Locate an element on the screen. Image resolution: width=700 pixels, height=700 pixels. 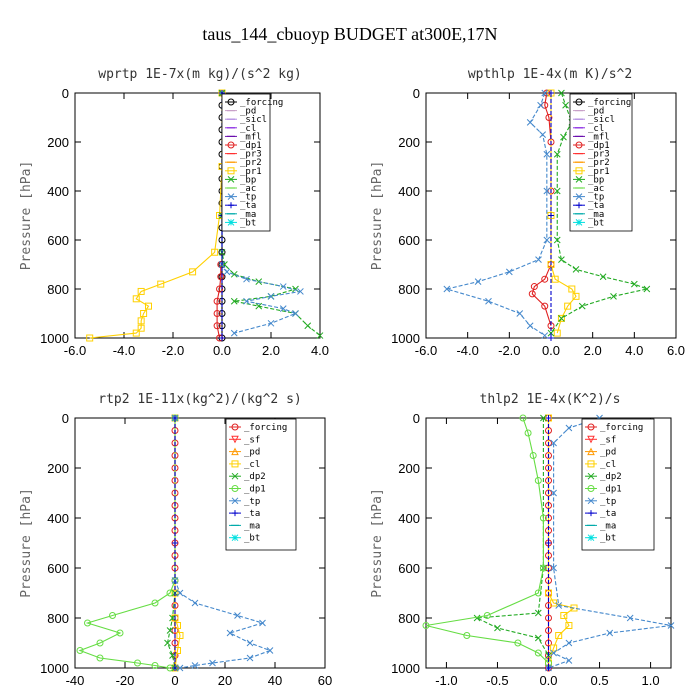
legend-box is located at coordinates (618, 484).